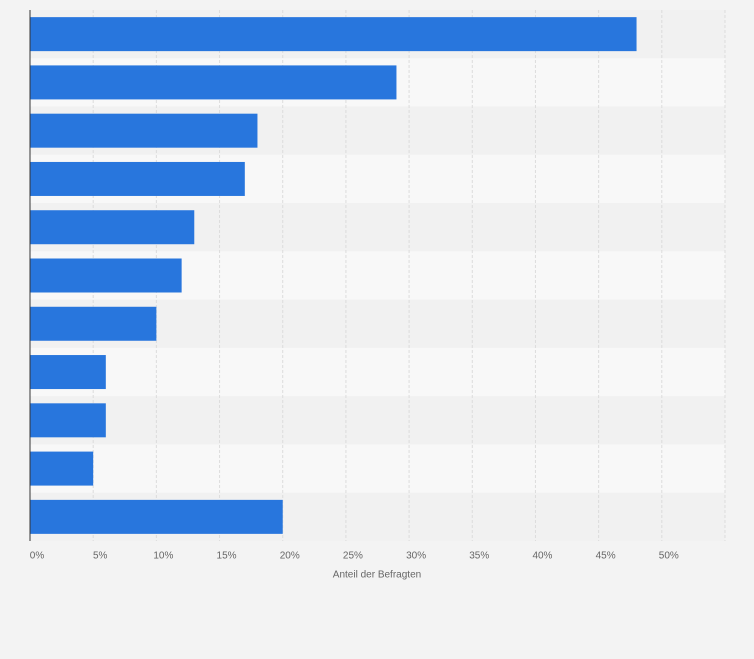 Image resolution: width=754 pixels, height=659 pixels. Describe the element at coordinates (542, 556) in the screenshot. I see `x-tick-label: 40%` at that location.